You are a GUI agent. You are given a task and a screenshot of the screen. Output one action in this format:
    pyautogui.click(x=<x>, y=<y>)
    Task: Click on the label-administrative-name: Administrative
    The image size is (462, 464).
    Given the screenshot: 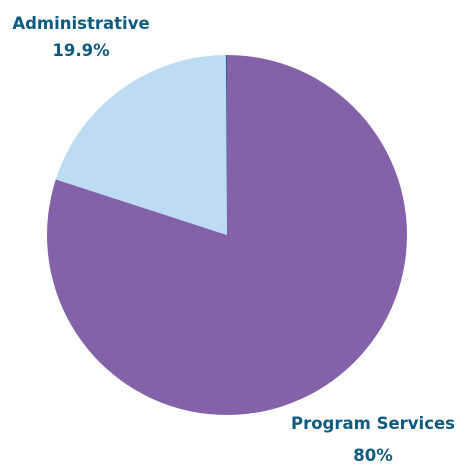 What is the action you would take?
    pyautogui.click(x=80, y=23)
    